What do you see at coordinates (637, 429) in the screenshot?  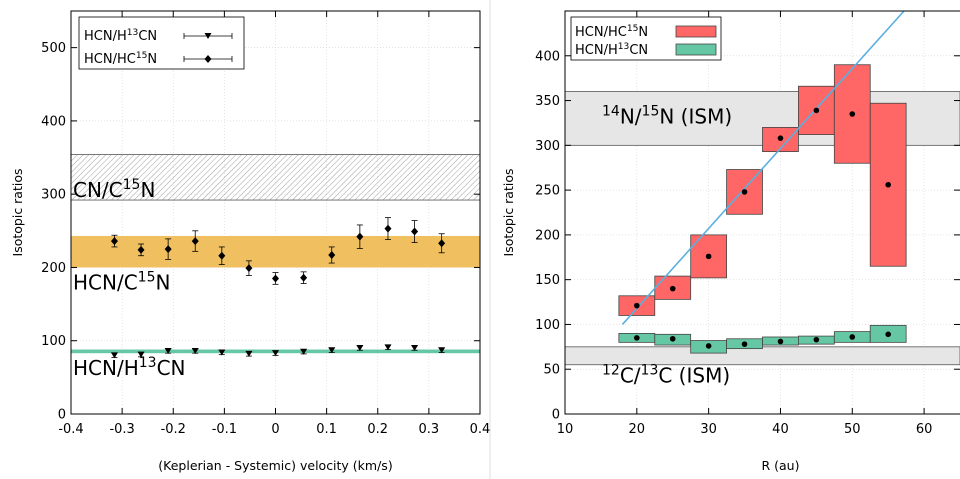 I see `tick-label-x: 20` at bounding box center [637, 429].